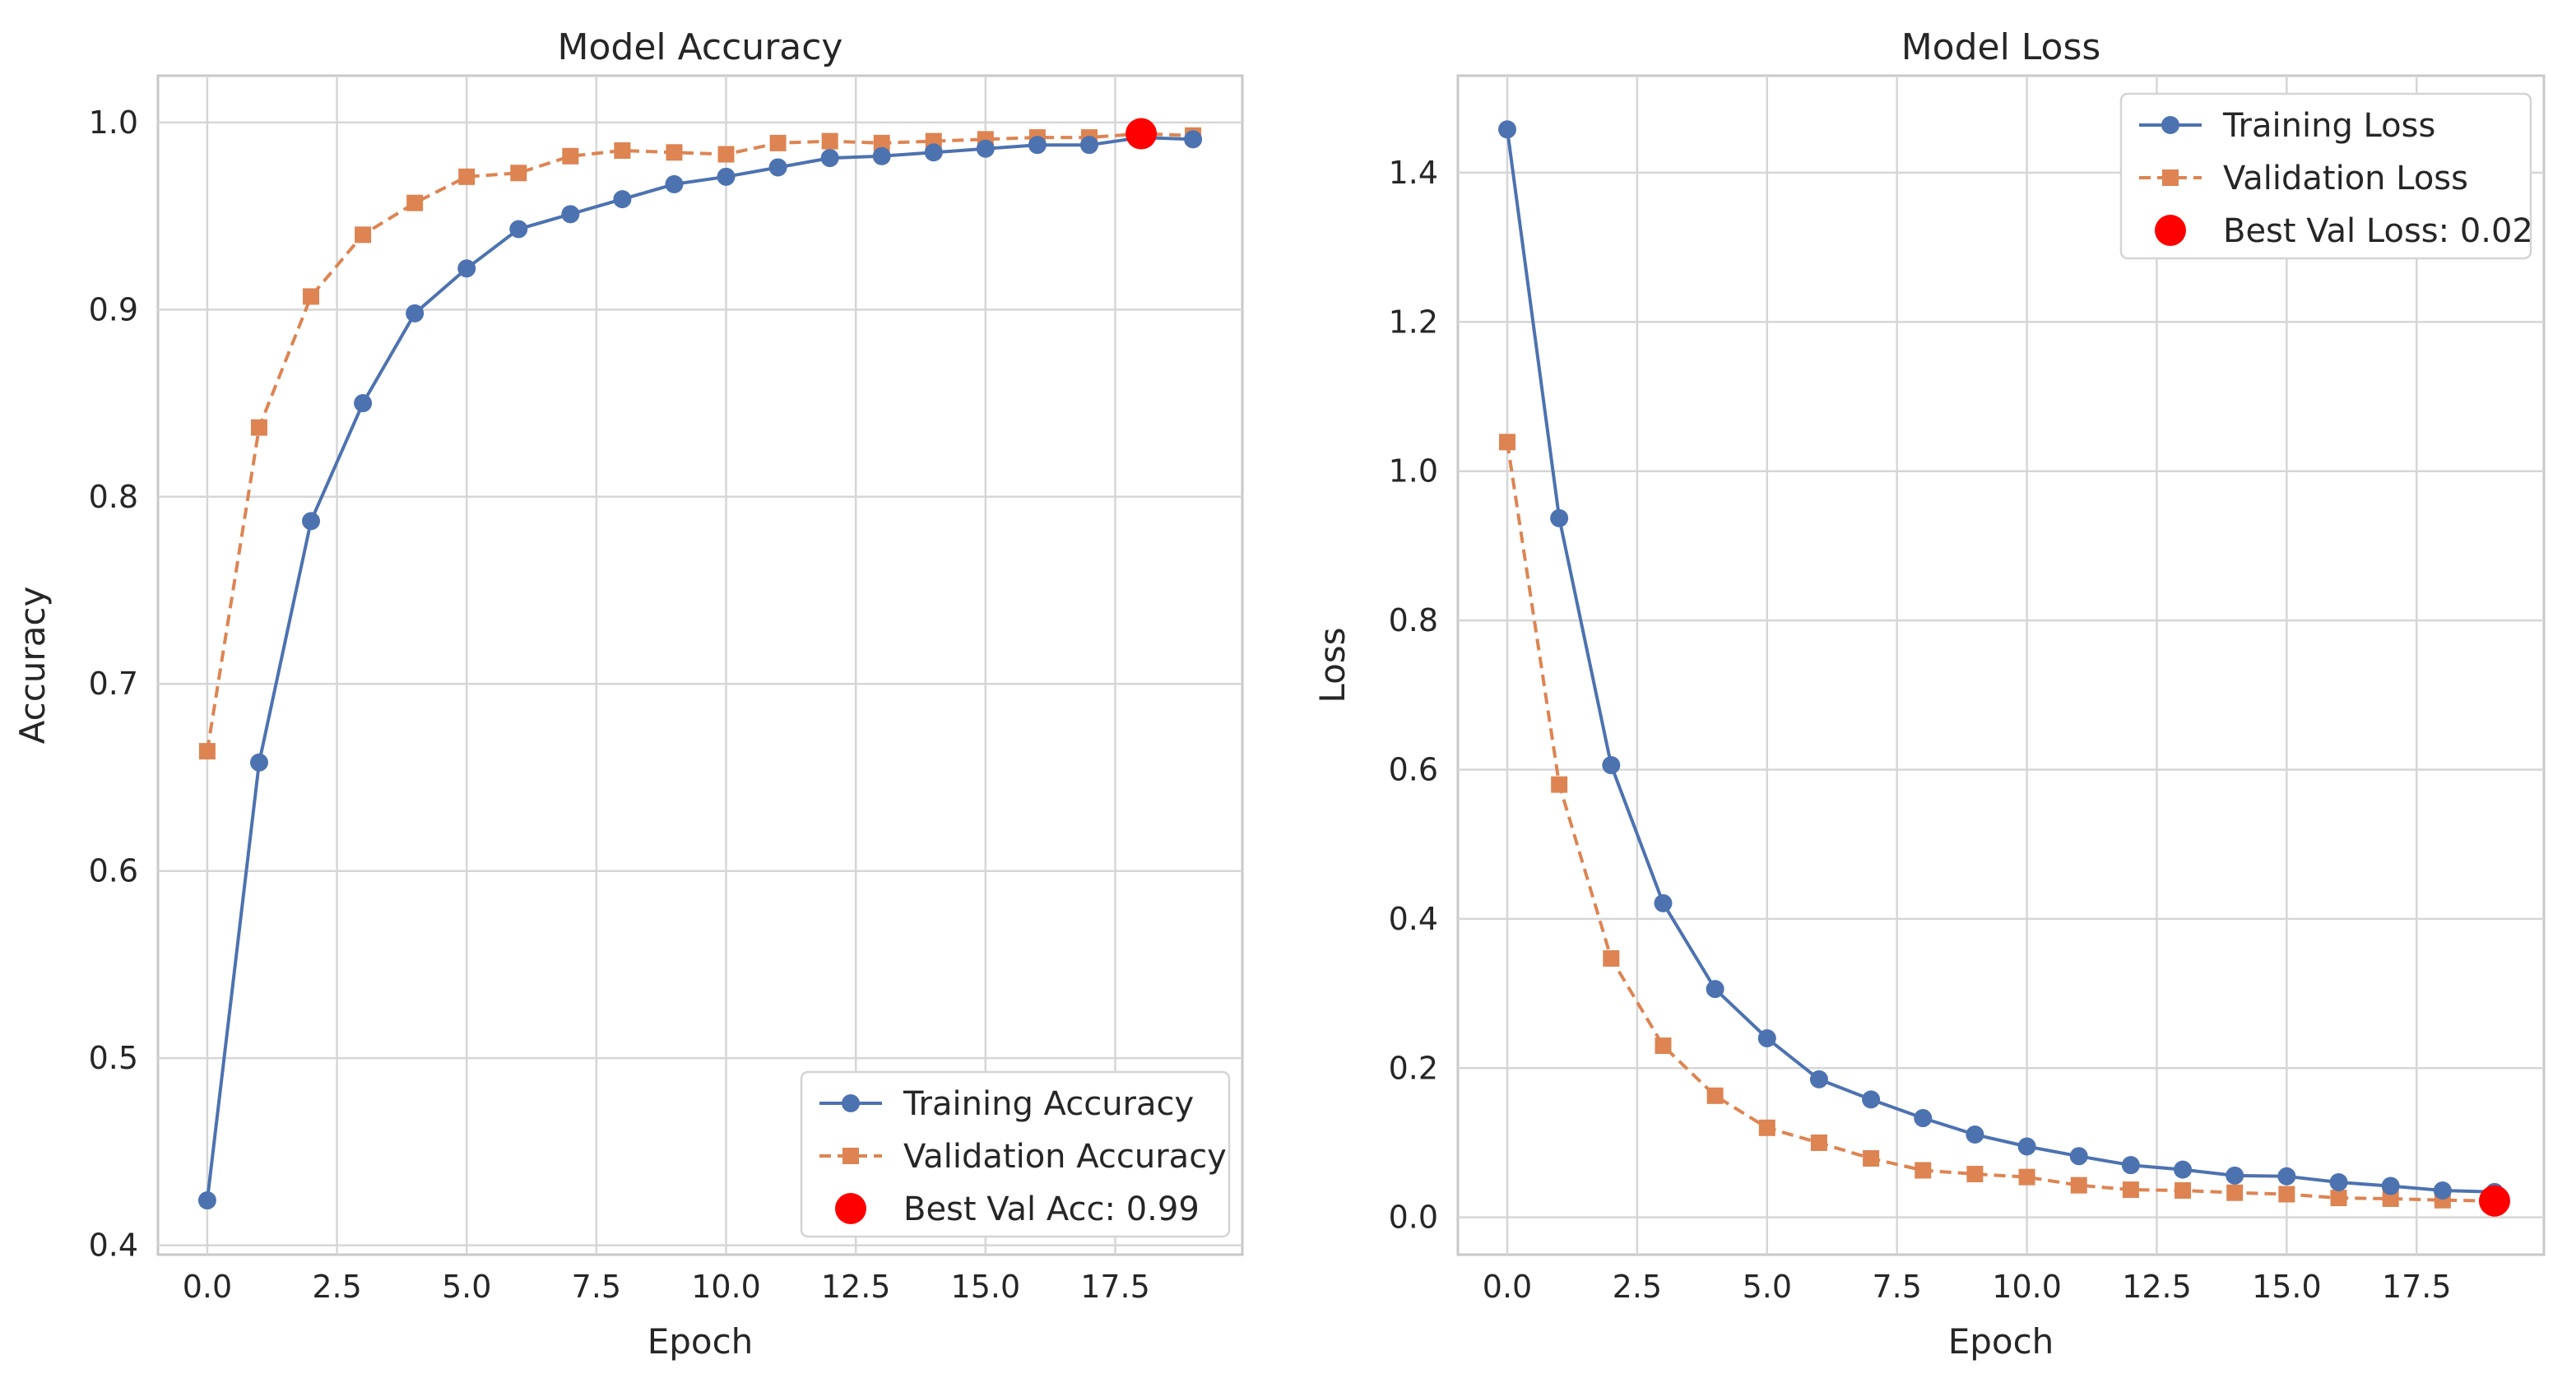 The width and height of the screenshot is (2576, 1383). I want to click on y-axis-label: Accuracy, so click(32, 666).